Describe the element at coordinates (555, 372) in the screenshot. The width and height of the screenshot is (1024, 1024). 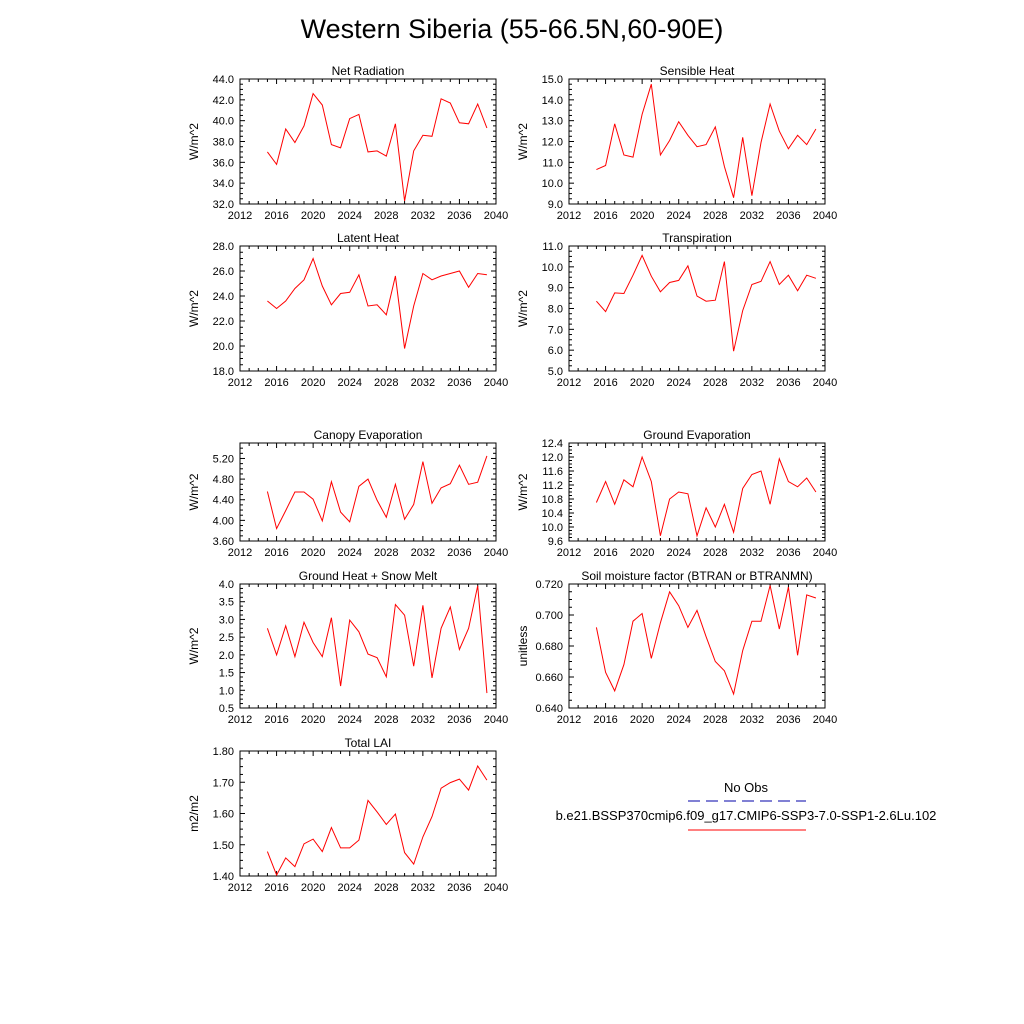
I see `y-tick-label: 5.0` at that location.